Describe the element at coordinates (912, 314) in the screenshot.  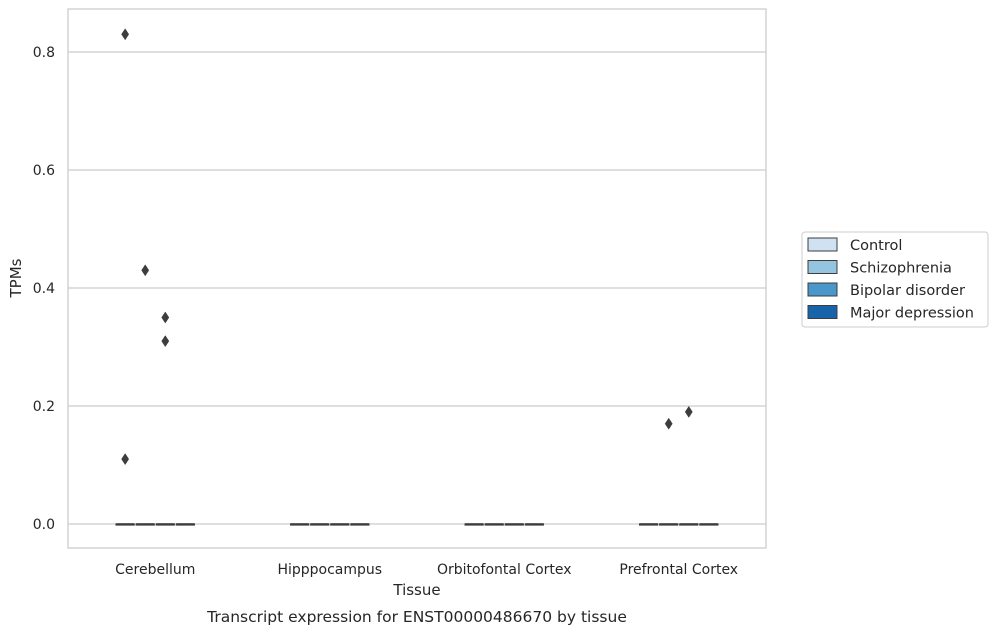
I see `legend-label: Major depression` at that location.